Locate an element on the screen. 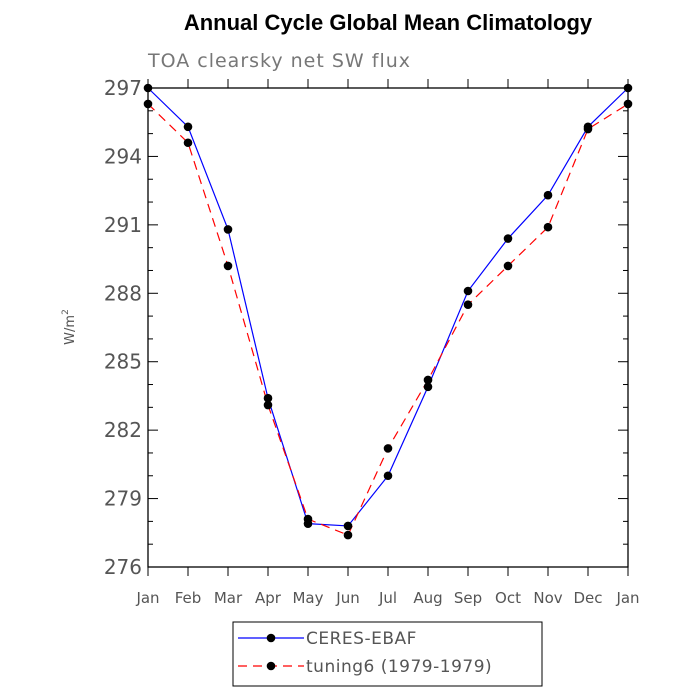 Image resolution: width=700 pixels, height=700 pixels. x-tick-label: Jun is located at coordinates (347, 598).